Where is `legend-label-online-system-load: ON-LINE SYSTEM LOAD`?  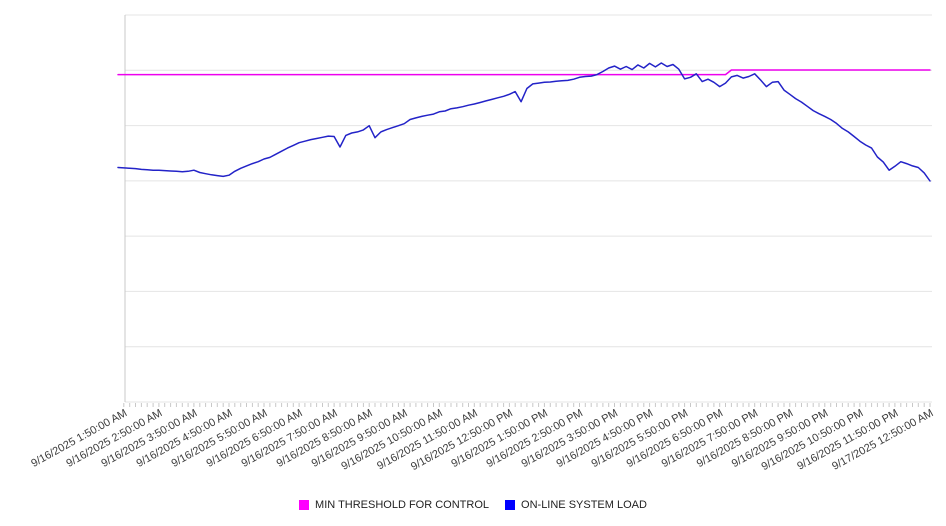
legend-label-online-system-load: ON-LINE SYSTEM LOAD is located at coordinates (584, 505).